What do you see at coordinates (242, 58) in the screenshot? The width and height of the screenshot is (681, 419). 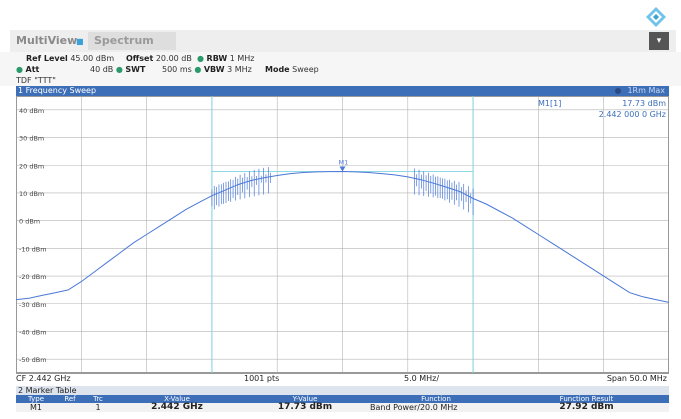 I see `rbw-value: 1 MHz` at bounding box center [242, 58].